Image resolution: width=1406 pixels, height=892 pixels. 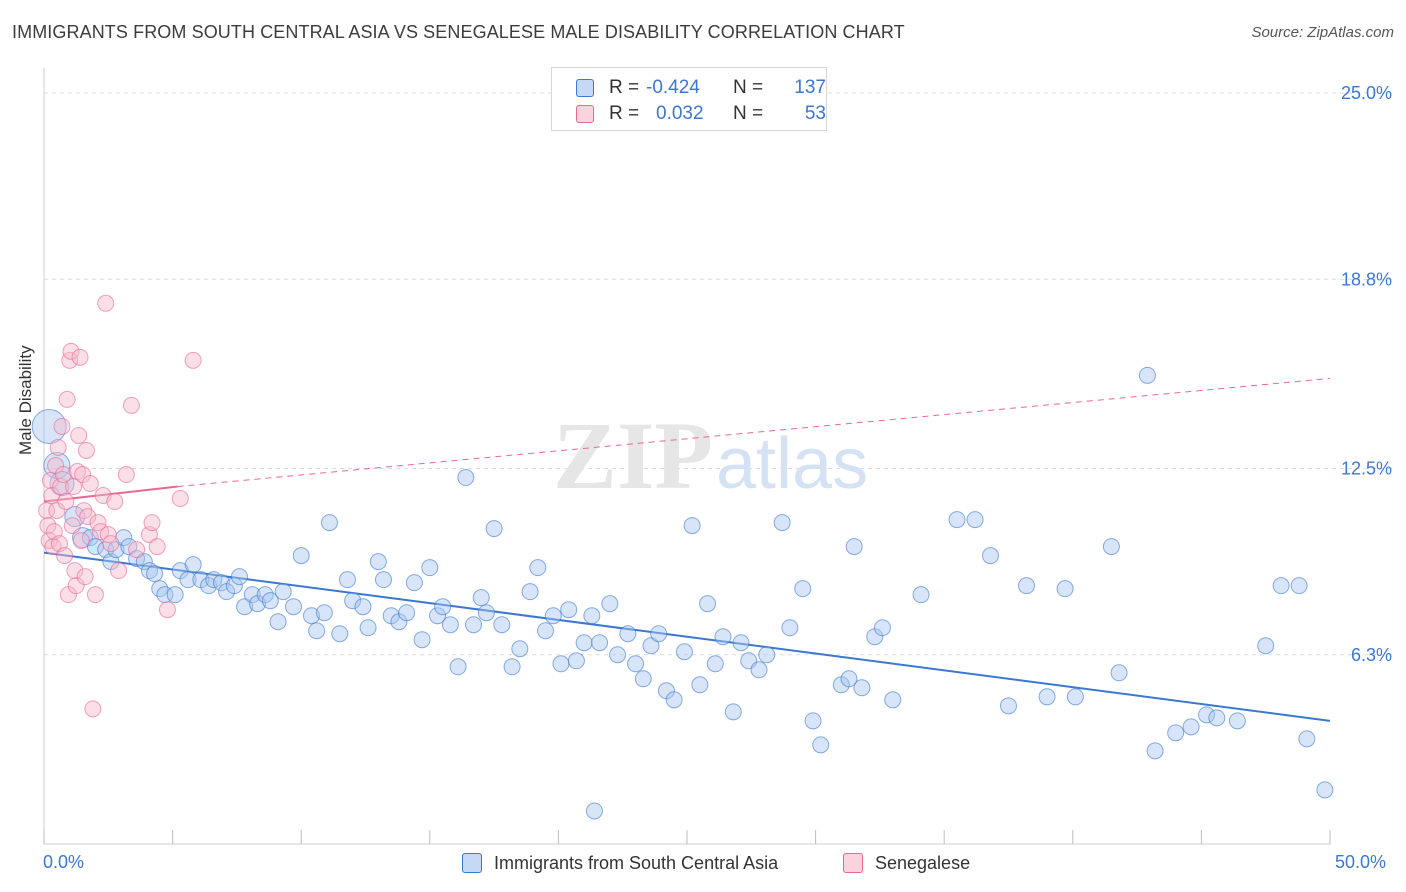 What do you see at coordinates (1366, 93) in the screenshot?
I see `y-tick-label: 25.0%` at bounding box center [1366, 93].